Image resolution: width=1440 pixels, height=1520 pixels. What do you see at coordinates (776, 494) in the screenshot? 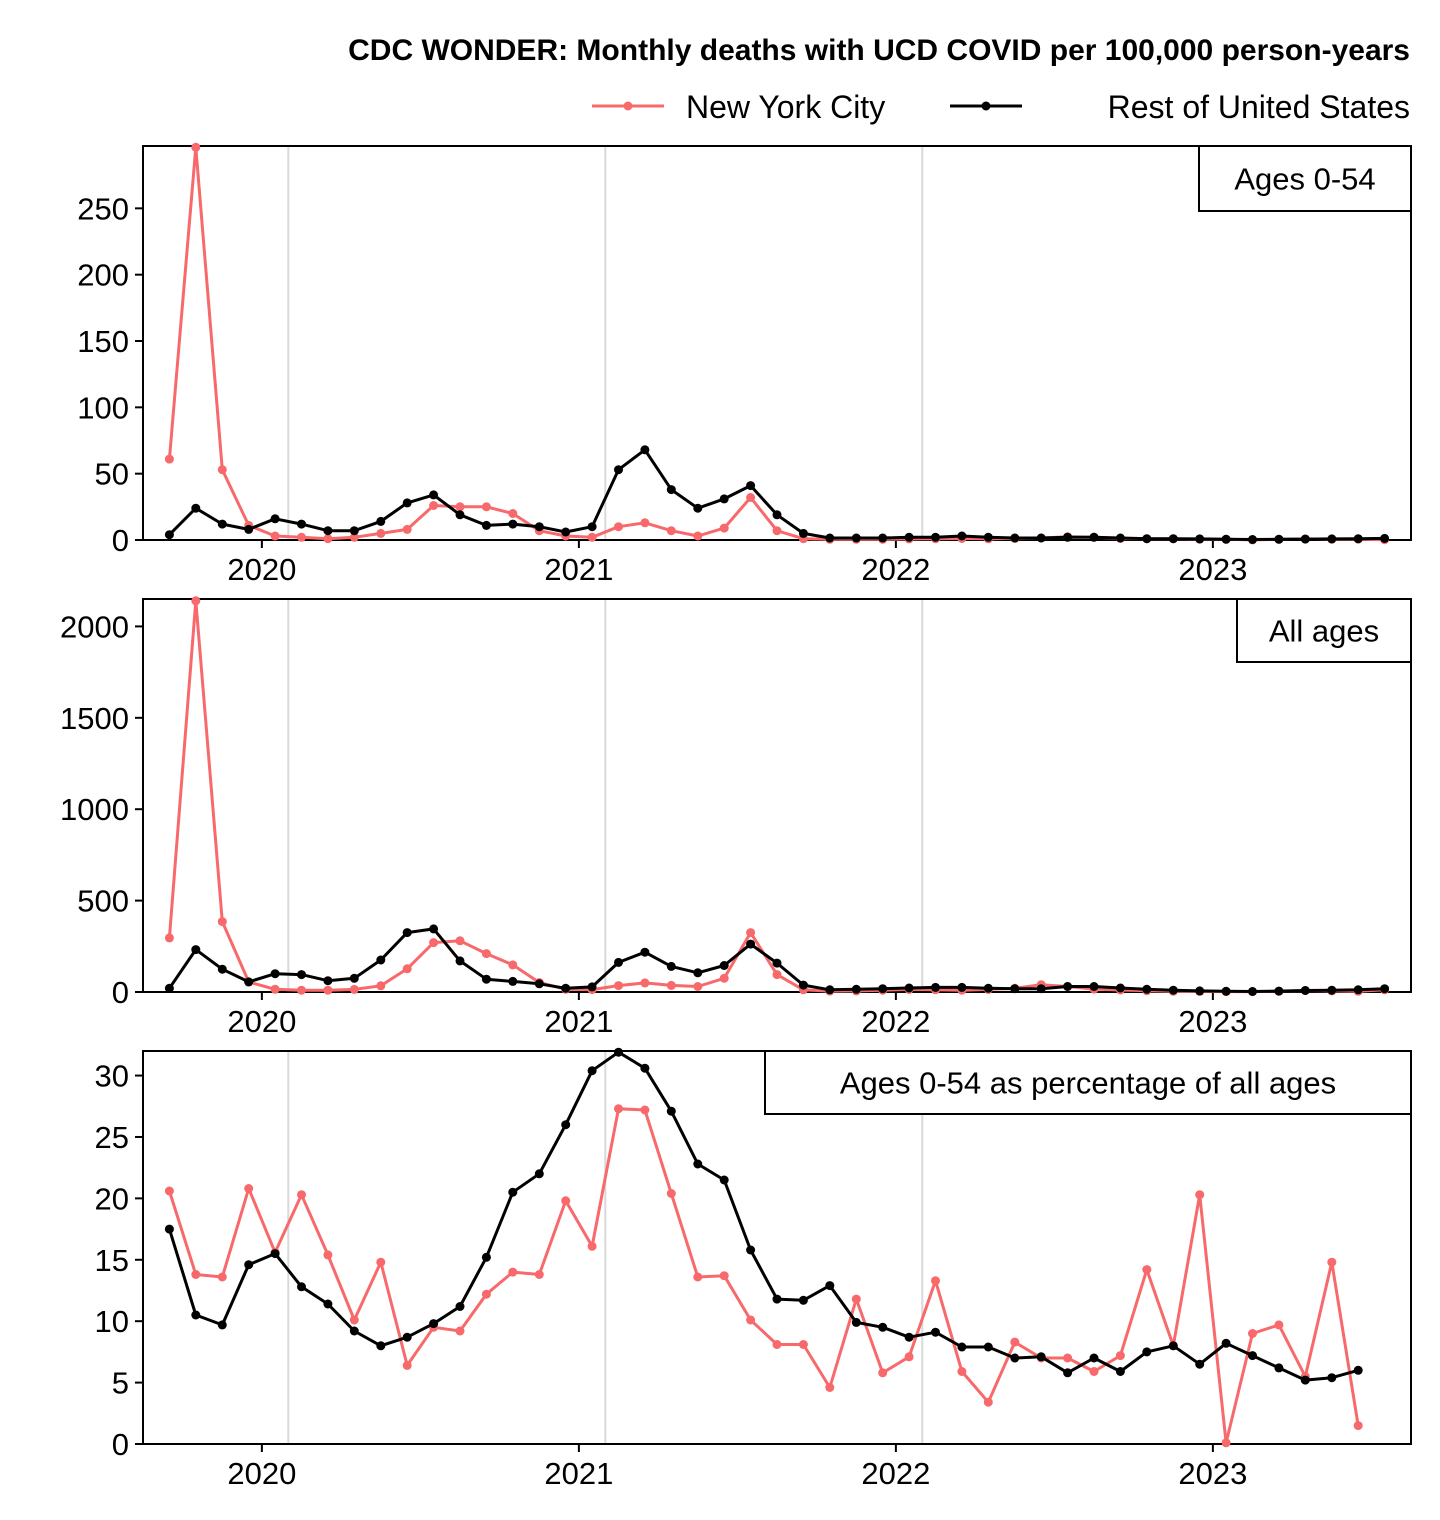
I see `series-line-rest` at bounding box center [776, 494].